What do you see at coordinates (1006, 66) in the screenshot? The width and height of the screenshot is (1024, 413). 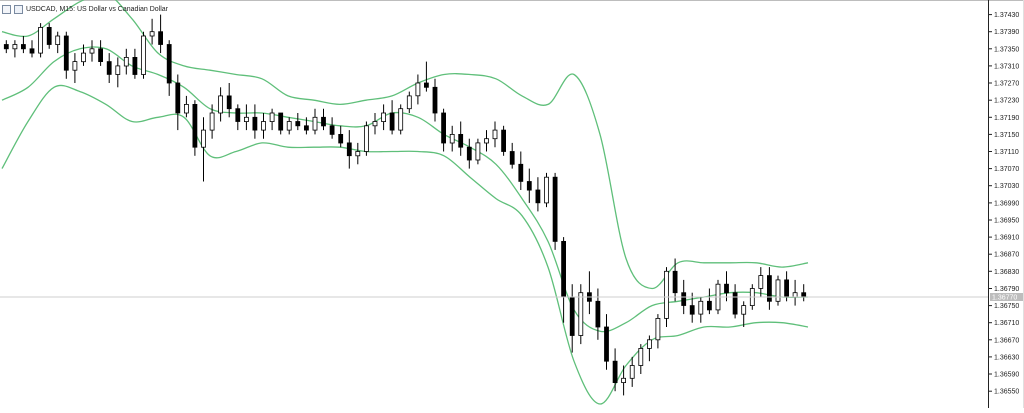 I see `price-tick-label: 1.37310` at bounding box center [1006, 66].